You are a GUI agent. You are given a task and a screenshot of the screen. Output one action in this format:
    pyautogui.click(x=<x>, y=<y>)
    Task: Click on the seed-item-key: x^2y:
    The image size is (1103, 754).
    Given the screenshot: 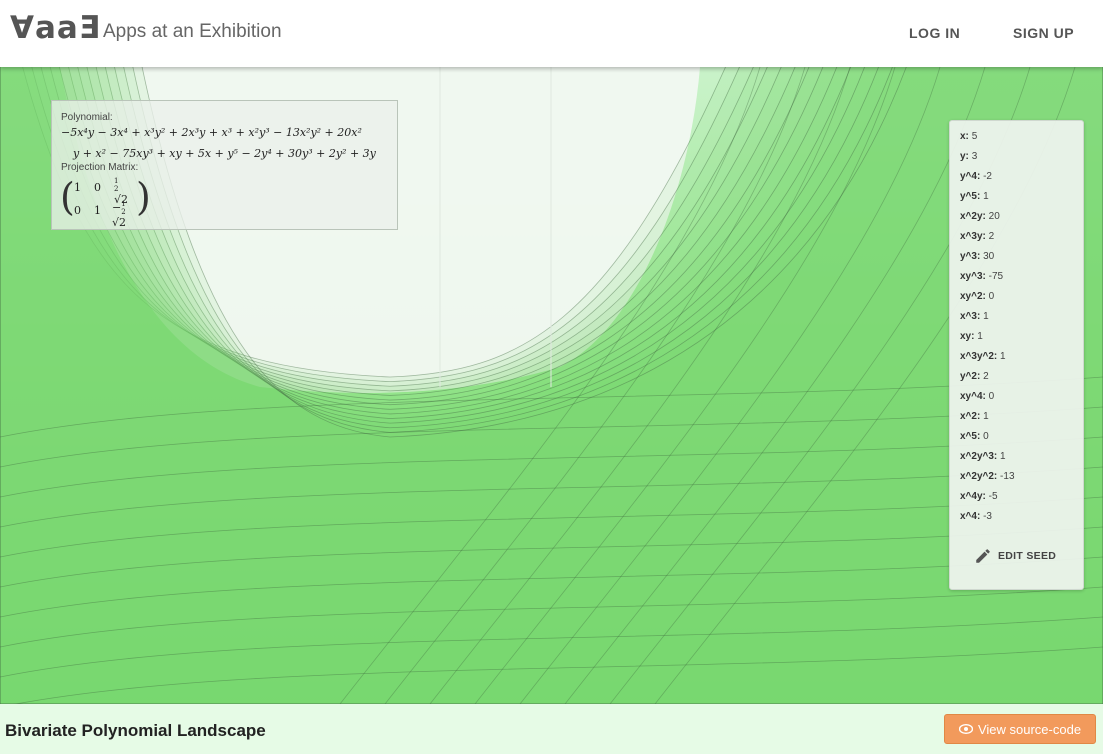 What is the action you would take?
    pyautogui.click(x=973, y=216)
    